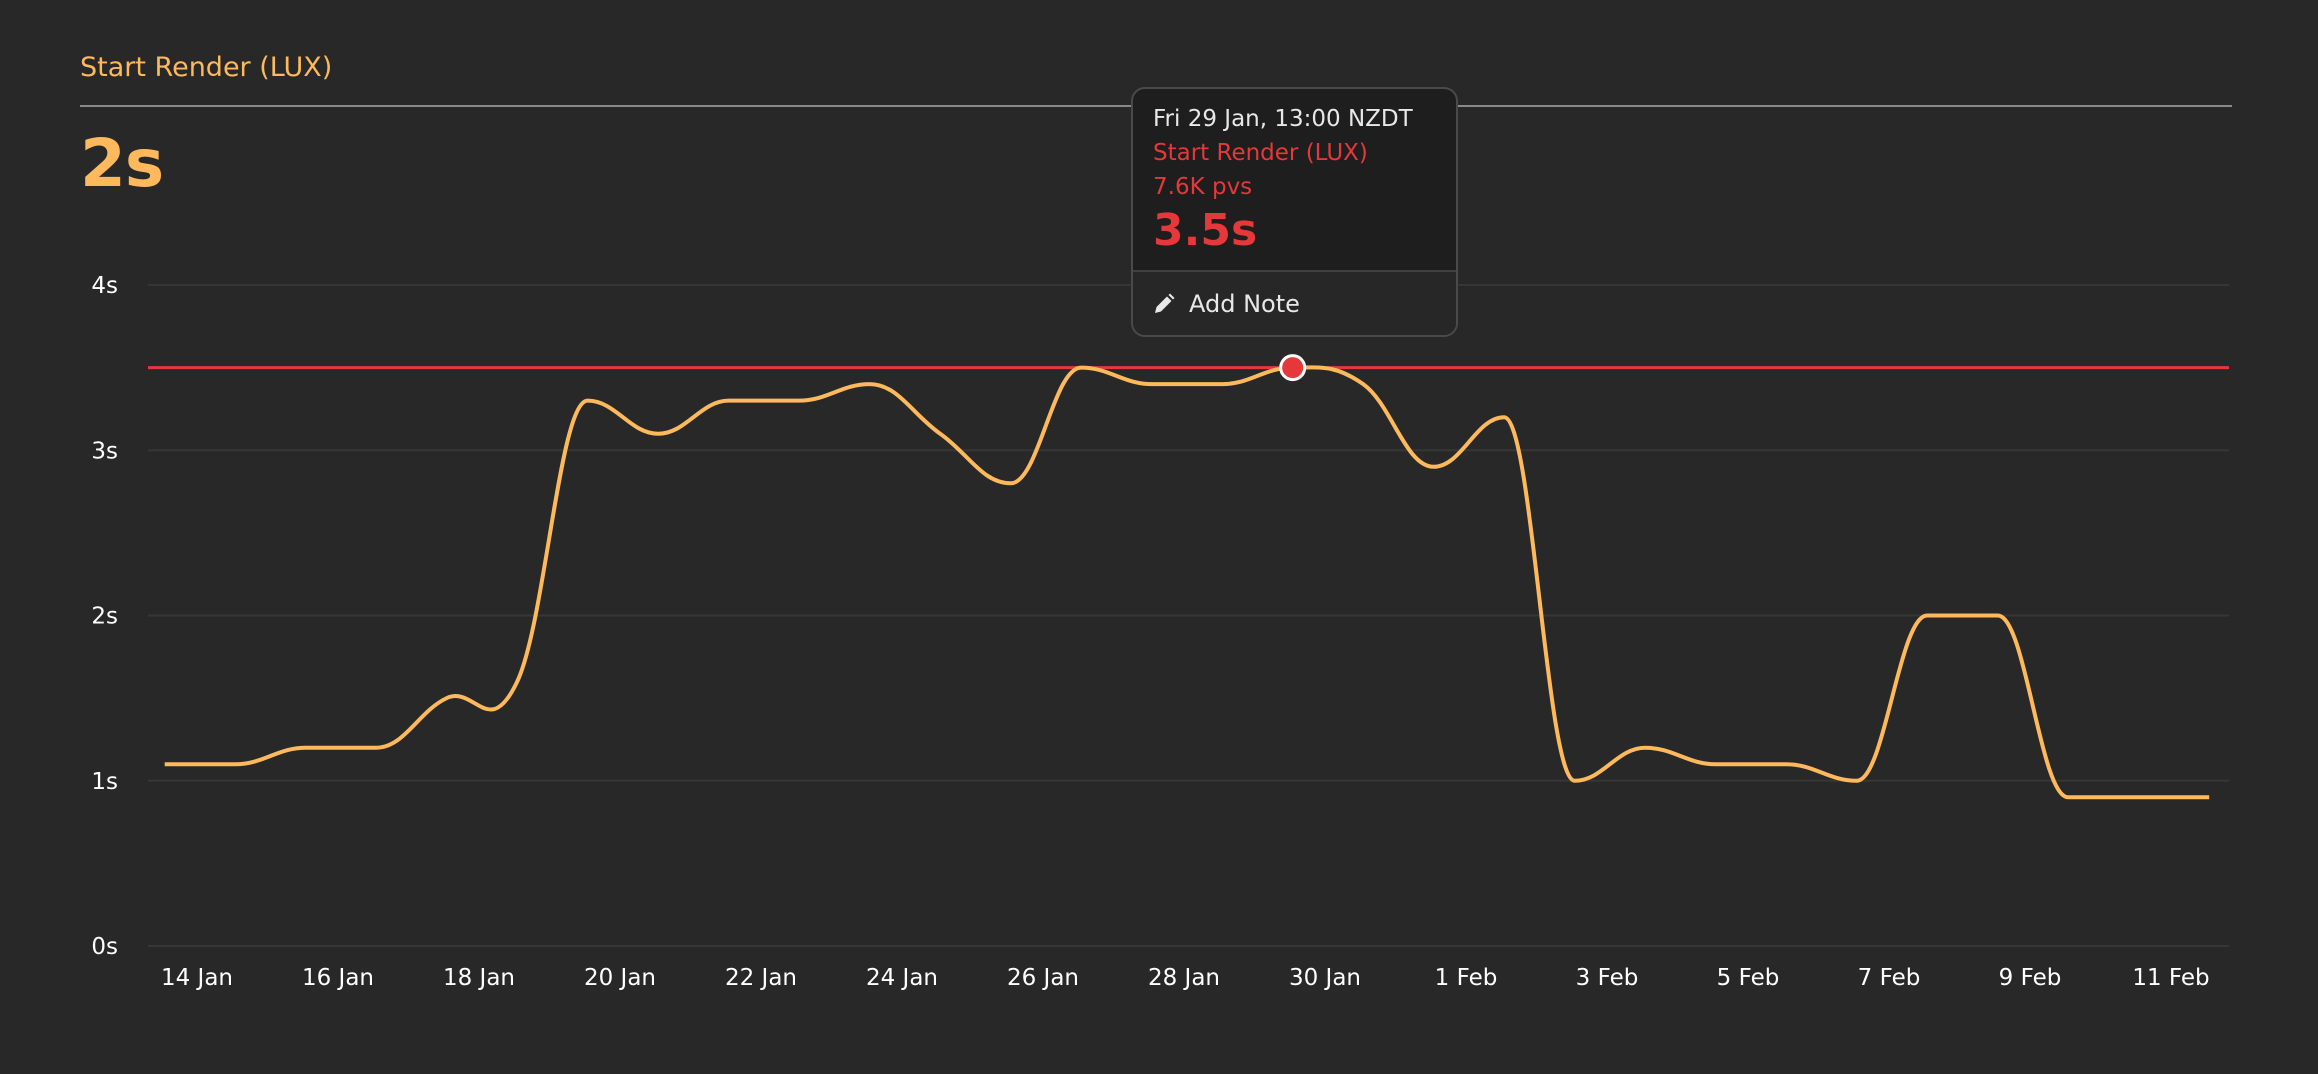 This screenshot has width=2318, height=1074. I want to click on highlighted-point, so click(1293, 368).